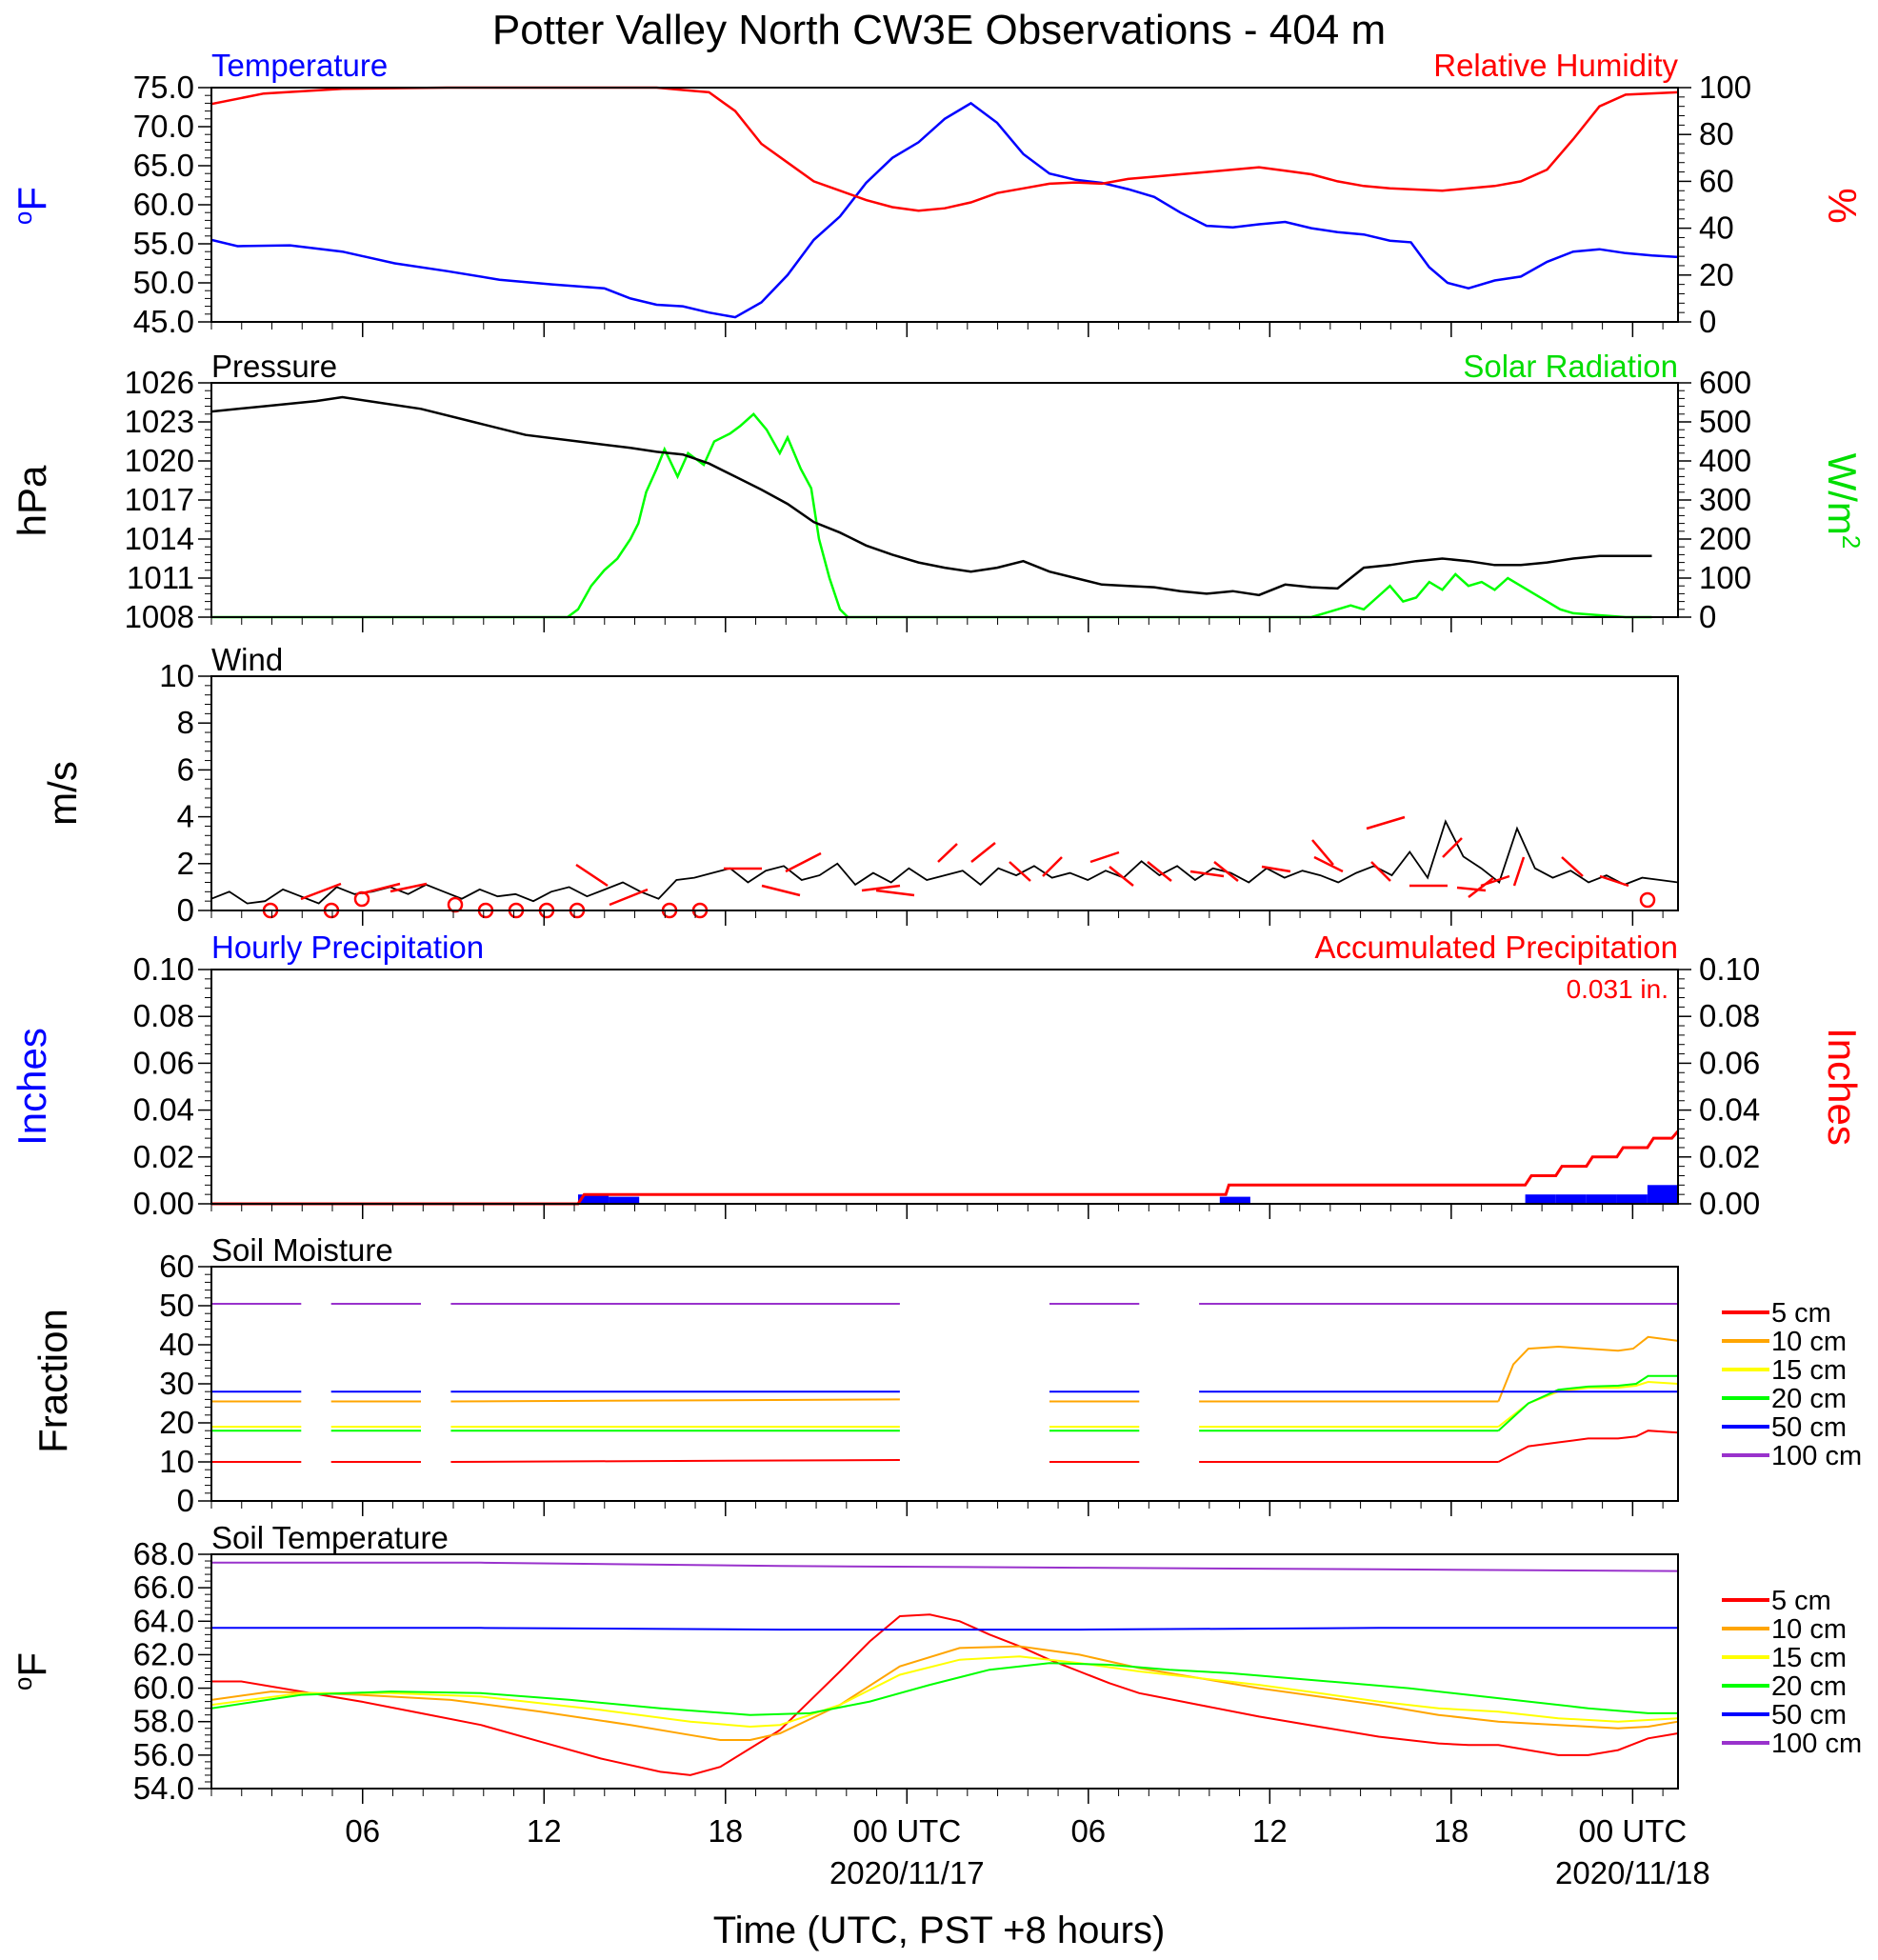 The image size is (1878, 1960). Describe the element at coordinates (247, 659) in the screenshot. I see `wind-title: Wind` at that location.